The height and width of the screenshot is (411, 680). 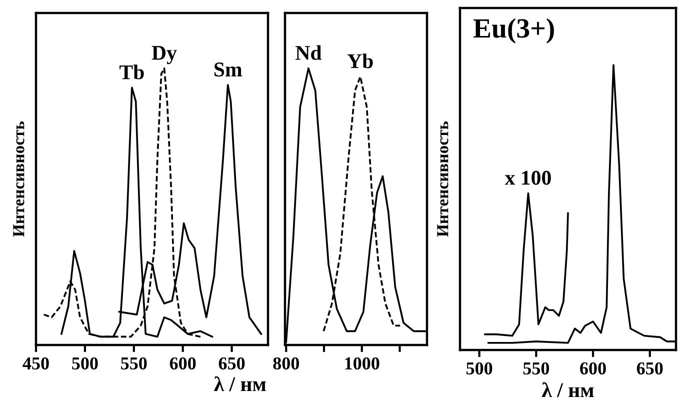 I want to click on x-tick-label: 450, so click(x=35, y=363).